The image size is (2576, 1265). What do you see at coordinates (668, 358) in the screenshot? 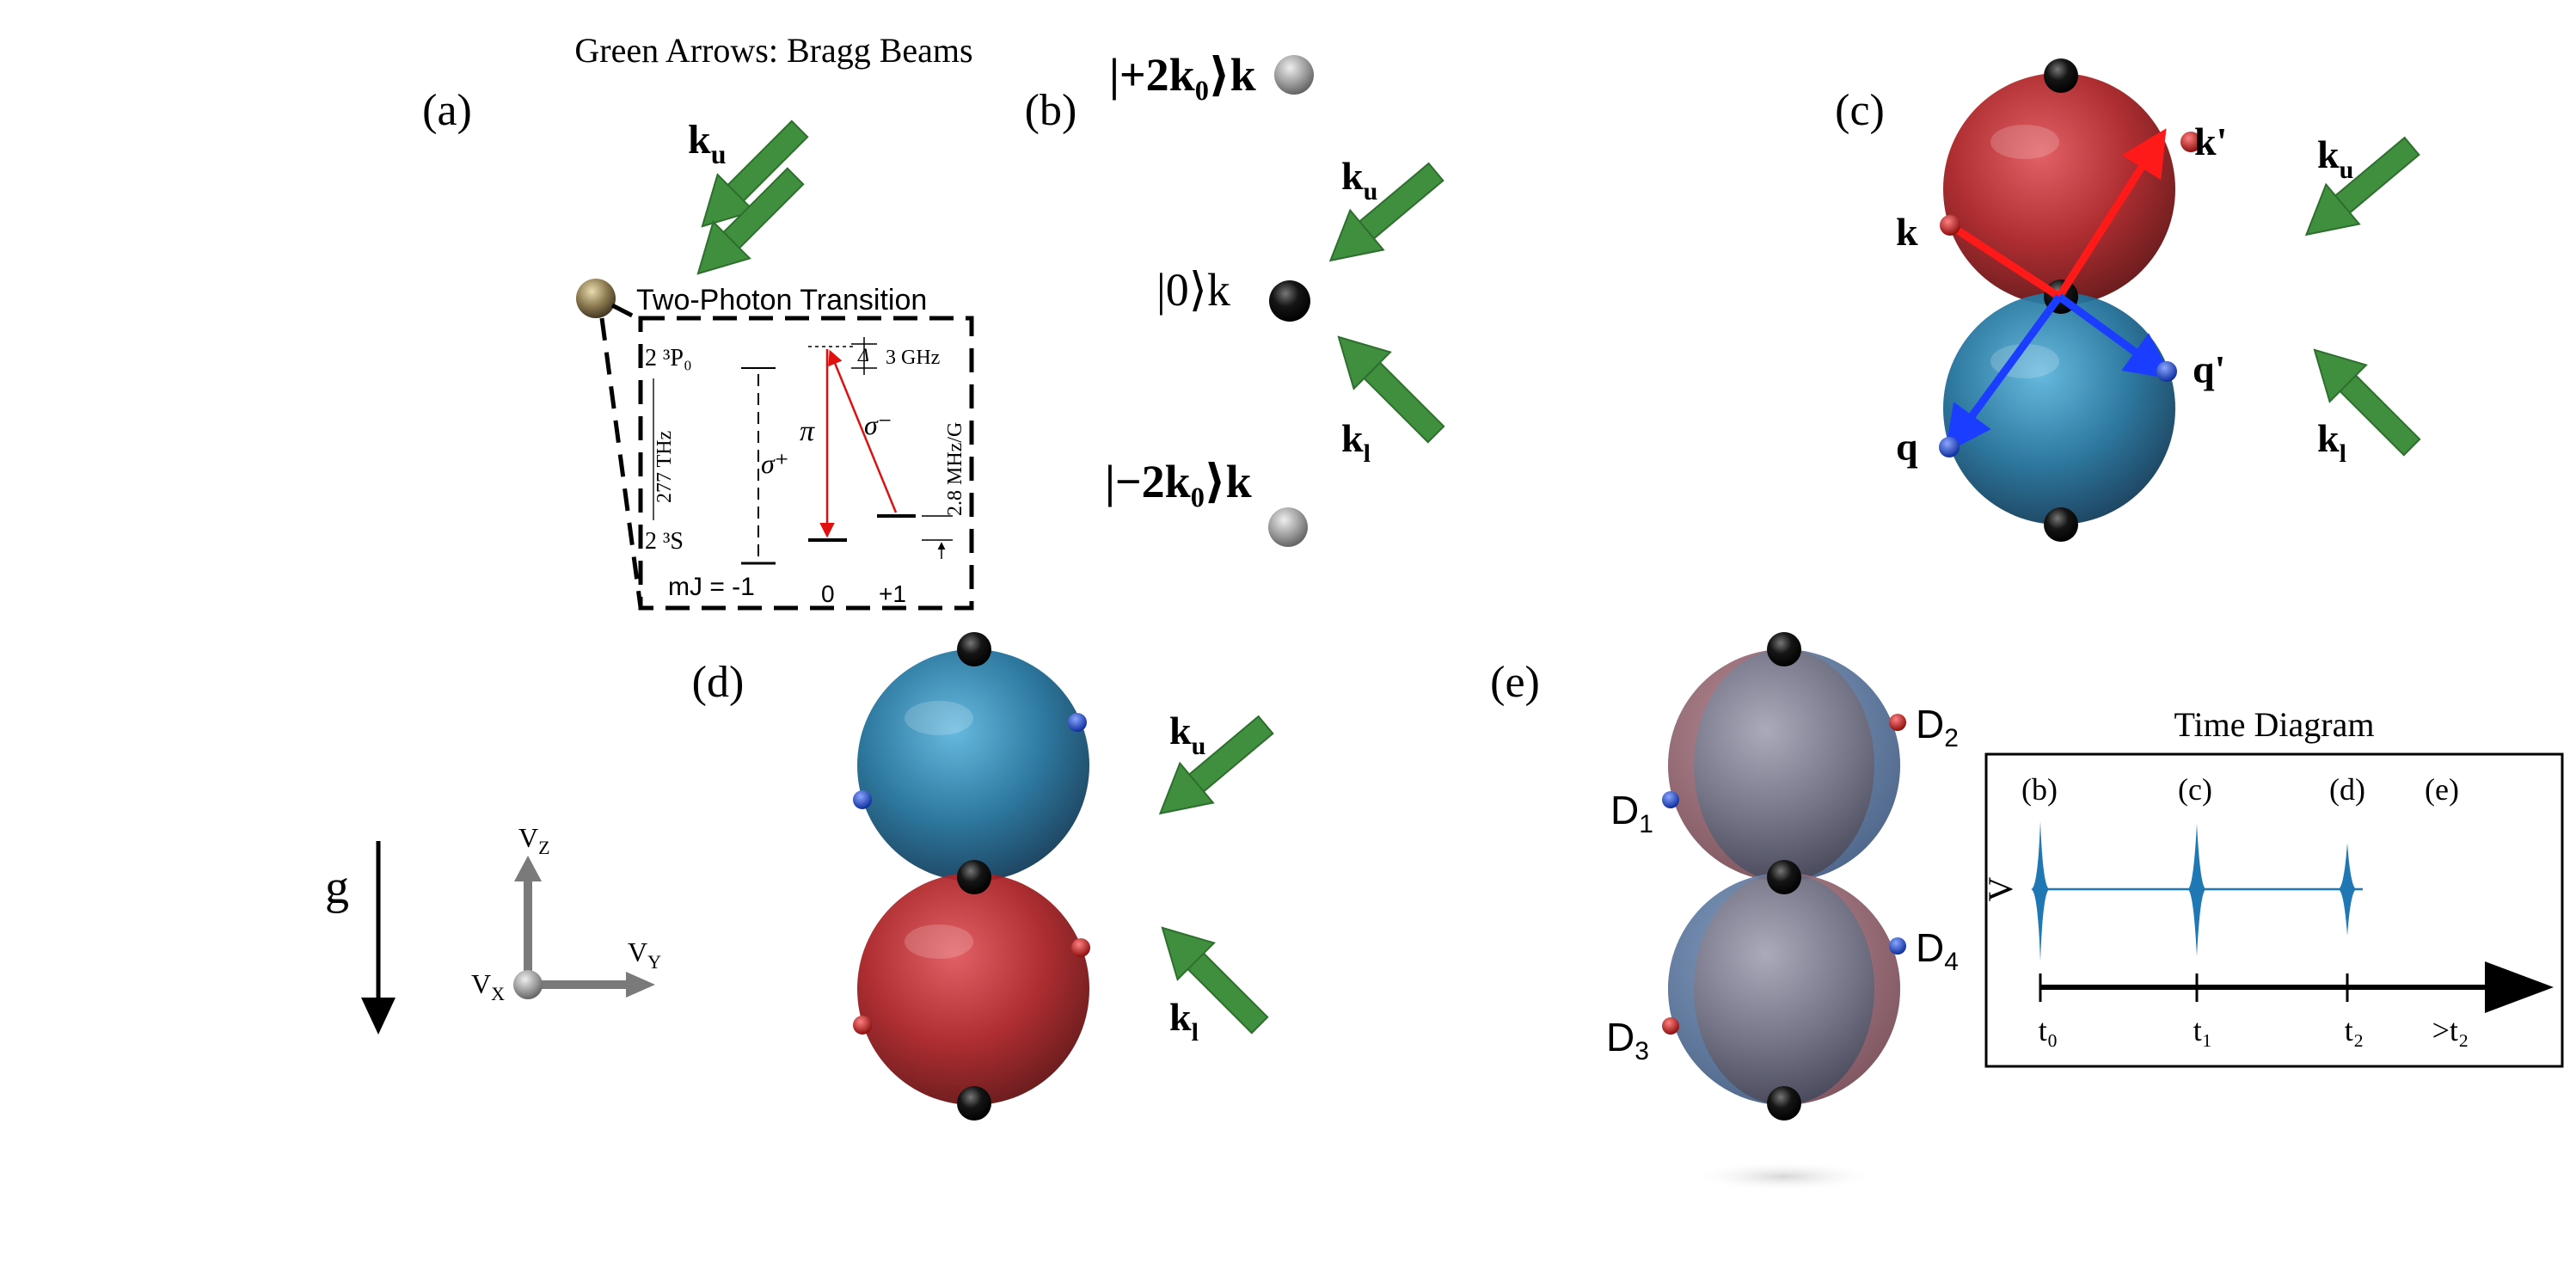
I see `upper-state: 2 ³P₀` at bounding box center [668, 358].